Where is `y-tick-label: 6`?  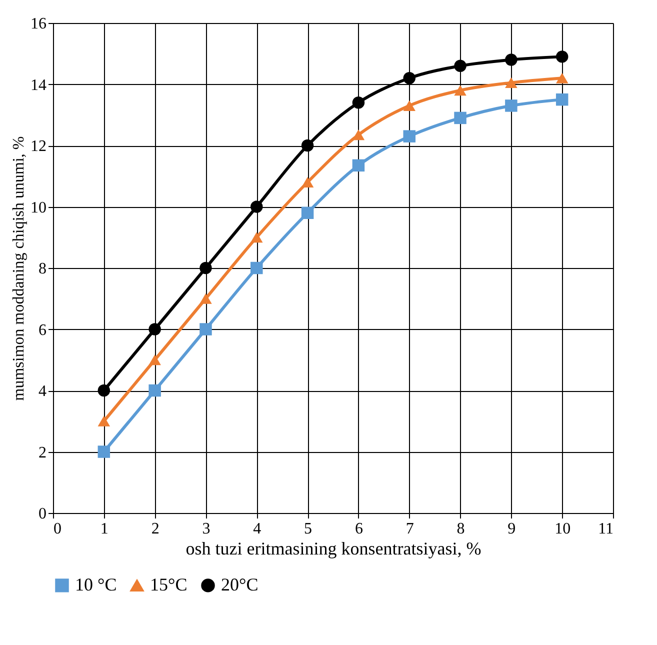 y-tick-label: 6 is located at coordinates (42, 330).